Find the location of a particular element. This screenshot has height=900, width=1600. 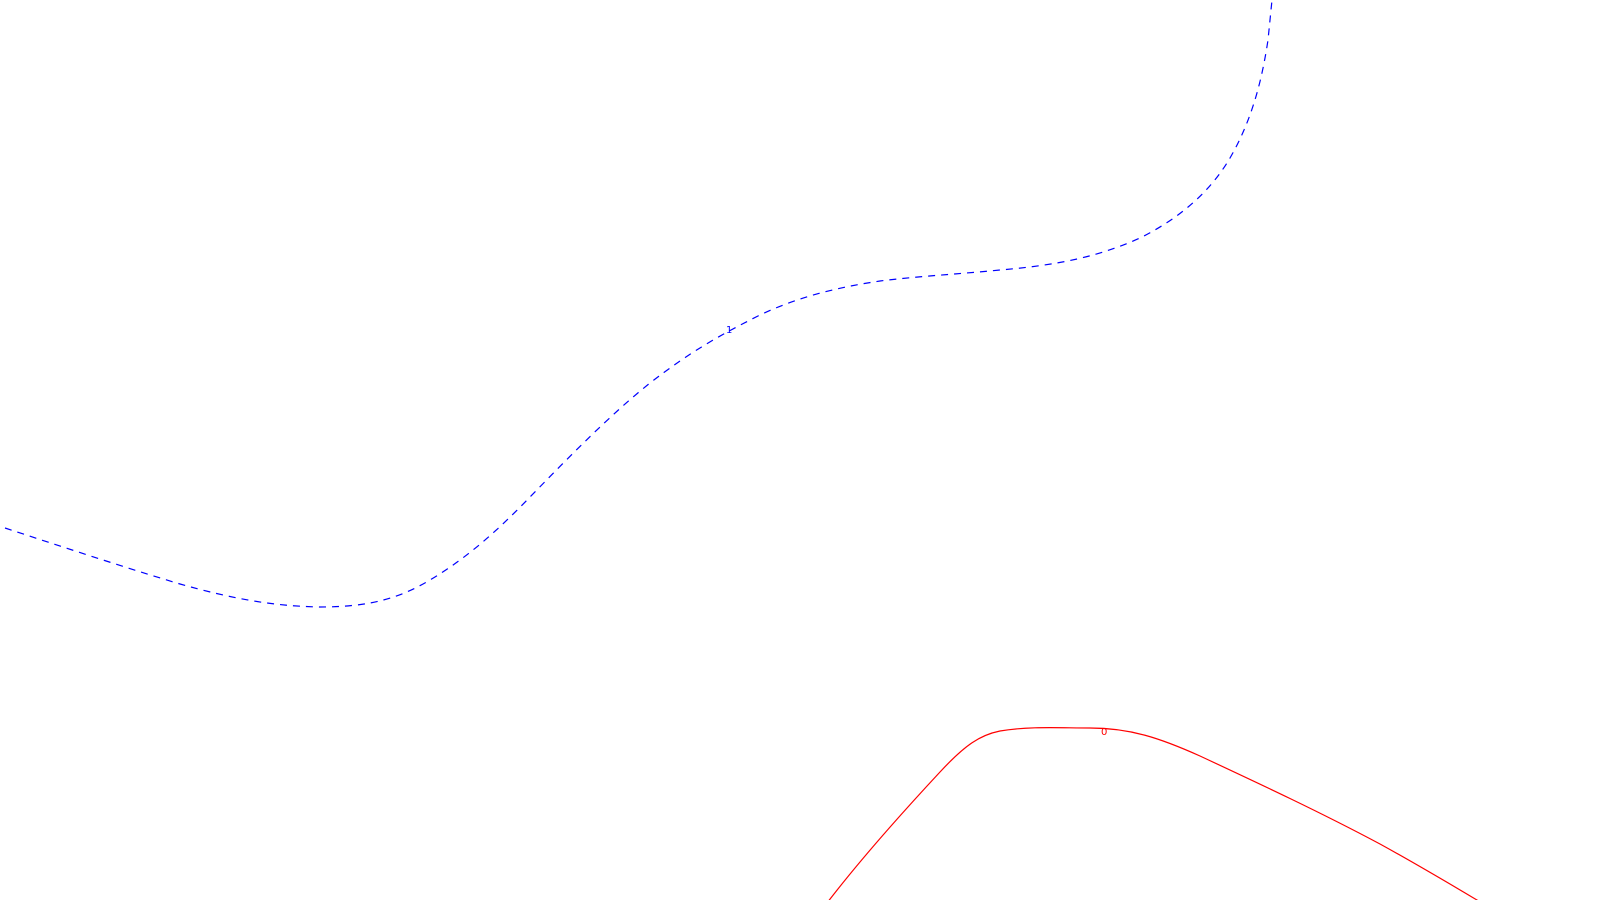

contour-label-0: 0 is located at coordinates (1104, 732).